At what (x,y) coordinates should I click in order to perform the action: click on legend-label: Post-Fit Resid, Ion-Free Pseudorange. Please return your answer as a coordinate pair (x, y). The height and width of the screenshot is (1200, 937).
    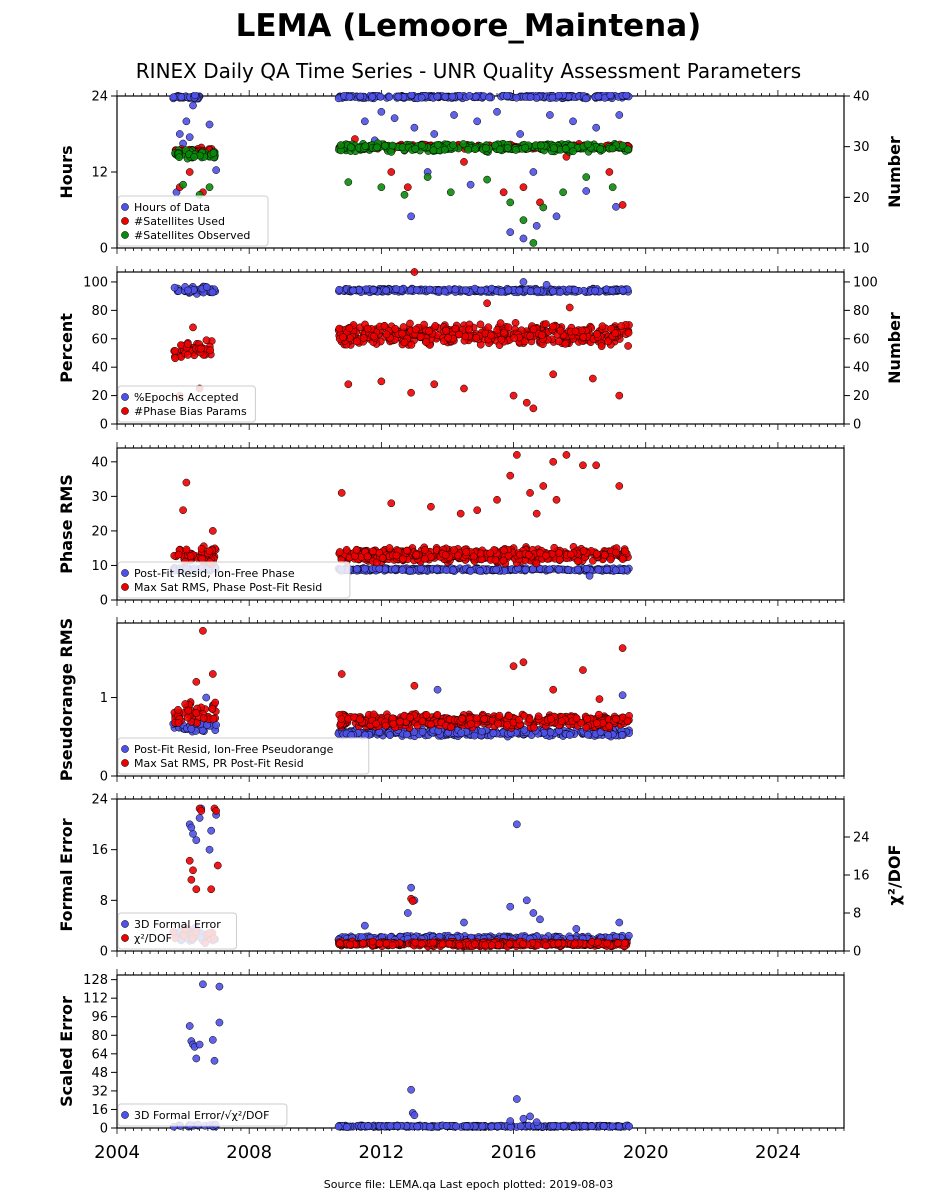
    Looking at the image, I should click on (234, 749).